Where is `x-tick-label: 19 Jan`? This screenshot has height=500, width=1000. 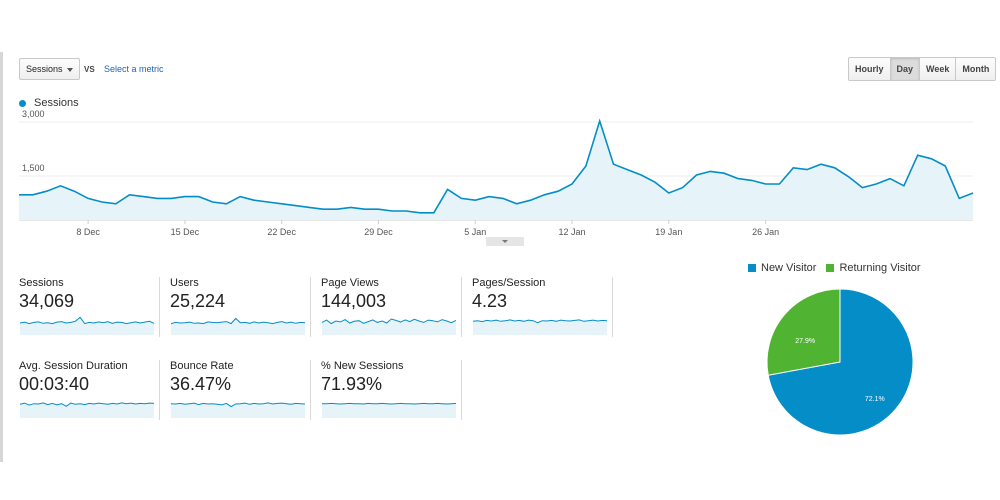 x-tick-label: 19 Jan is located at coordinates (668, 232).